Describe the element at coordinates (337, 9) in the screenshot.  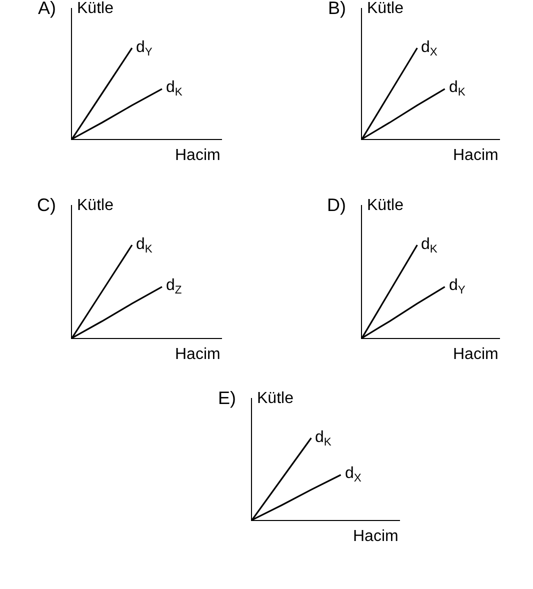
I see `chart-title: B)` at that location.